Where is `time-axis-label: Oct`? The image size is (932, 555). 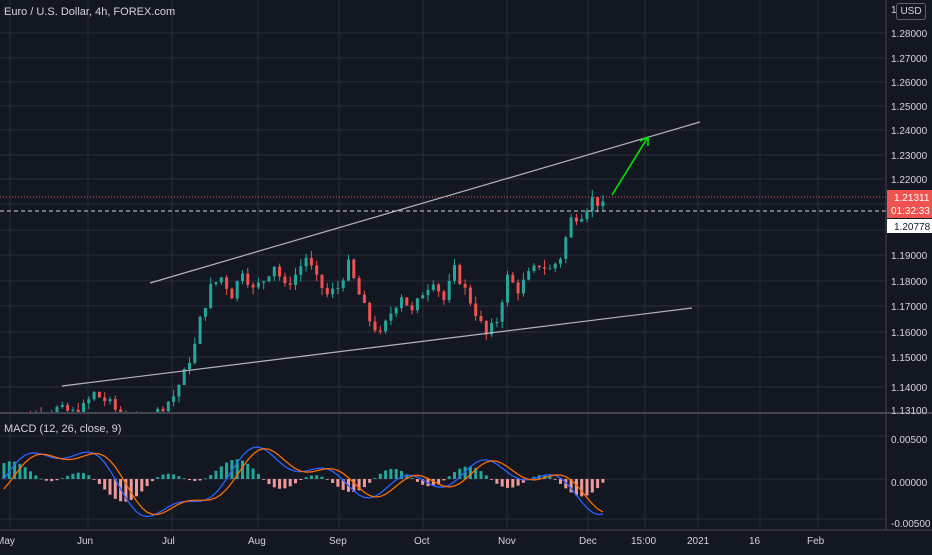 time-axis-label: Oct is located at coordinates (422, 541).